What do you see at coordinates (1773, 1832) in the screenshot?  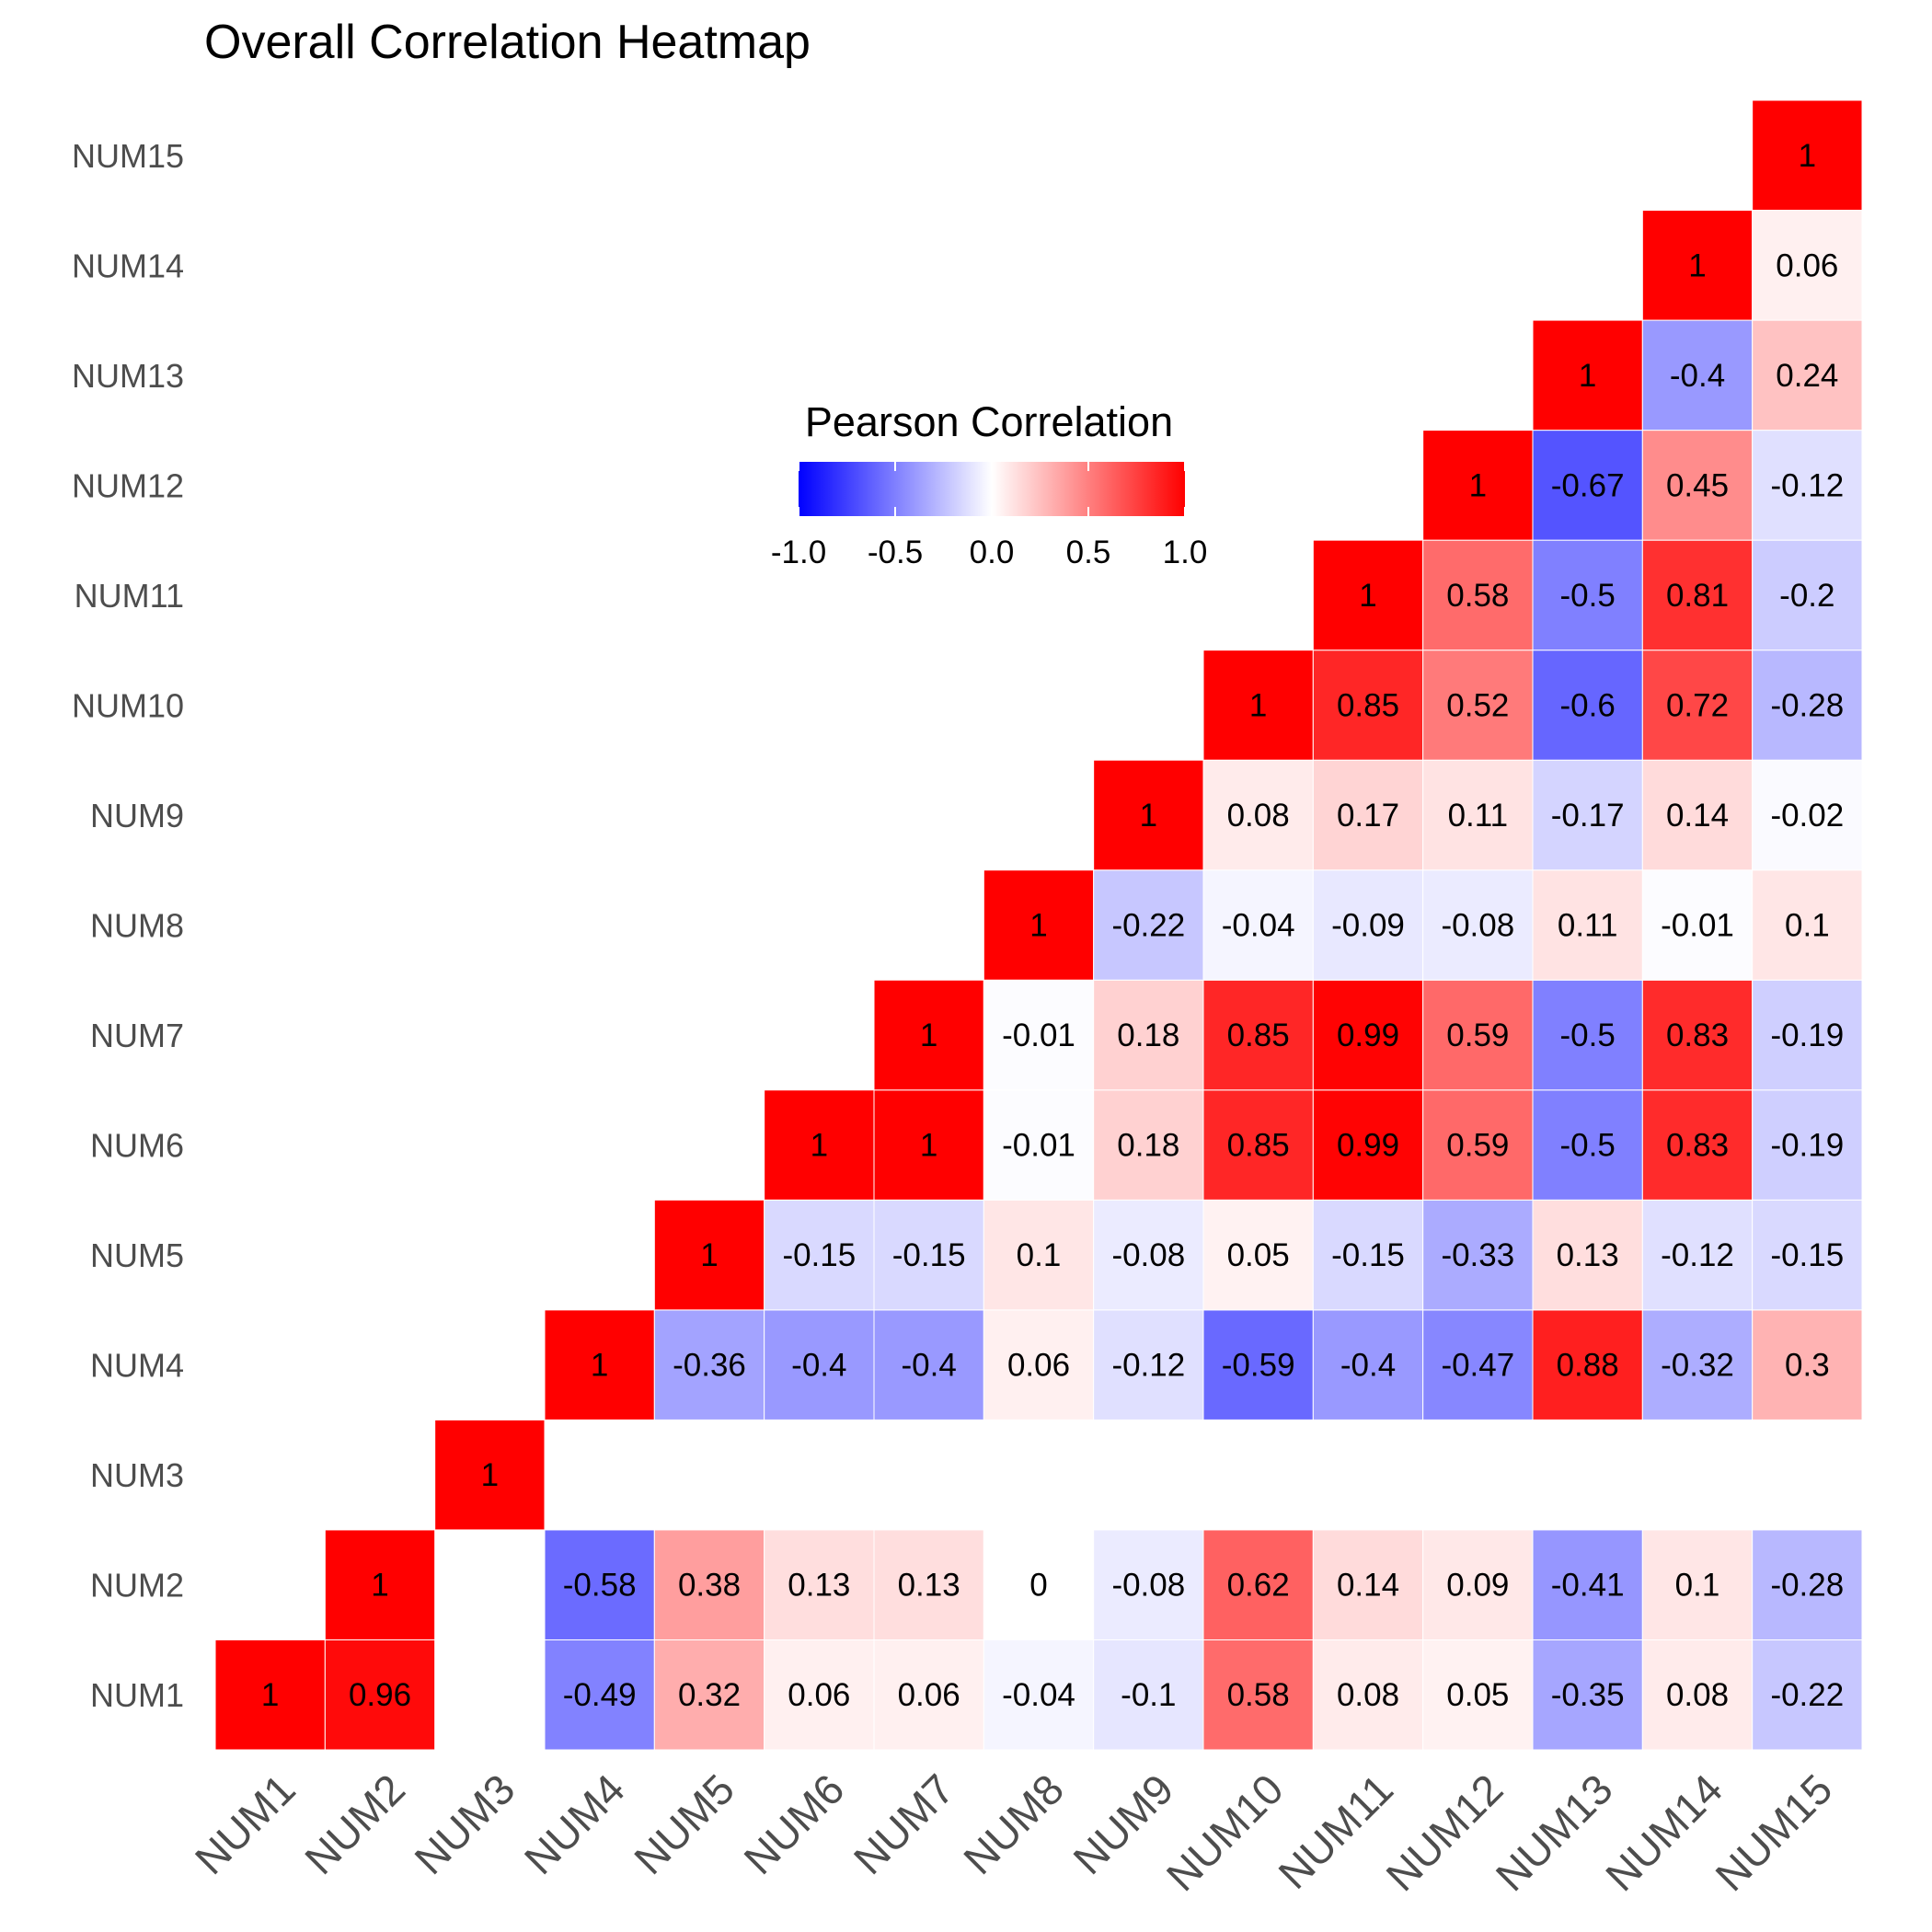 I see `x-tick-label: NUM15` at bounding box center [1773, 1832].